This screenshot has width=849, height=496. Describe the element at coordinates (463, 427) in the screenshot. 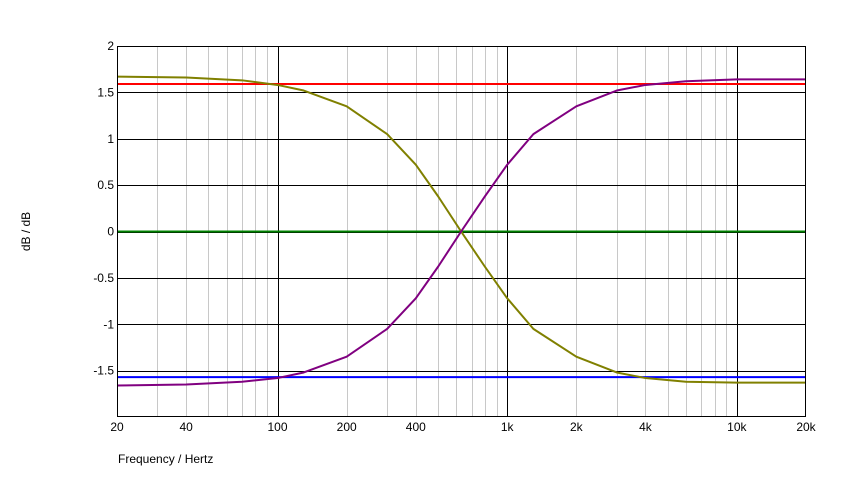

I see `x-tick-labels: 20 40 100 200 400 1k 2k 4k 10k 20k` at that location.